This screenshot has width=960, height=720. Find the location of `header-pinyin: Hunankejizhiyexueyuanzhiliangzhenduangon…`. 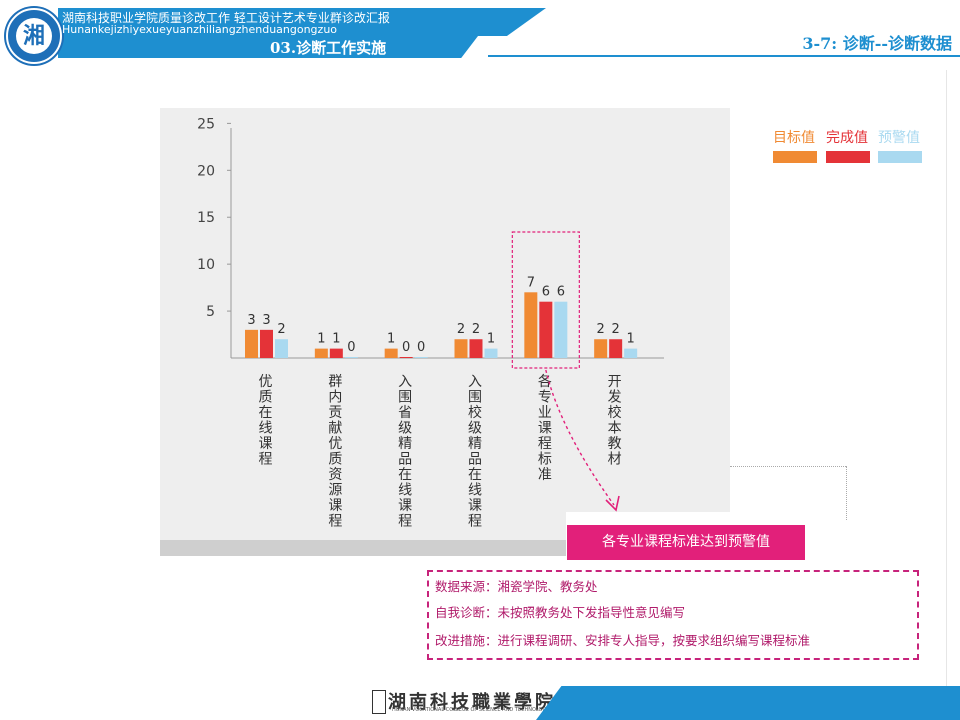

header-pinyin: Hunankejizhiyexueyuanzhiliangzhenduangon… is located at coordinates (200, 29).